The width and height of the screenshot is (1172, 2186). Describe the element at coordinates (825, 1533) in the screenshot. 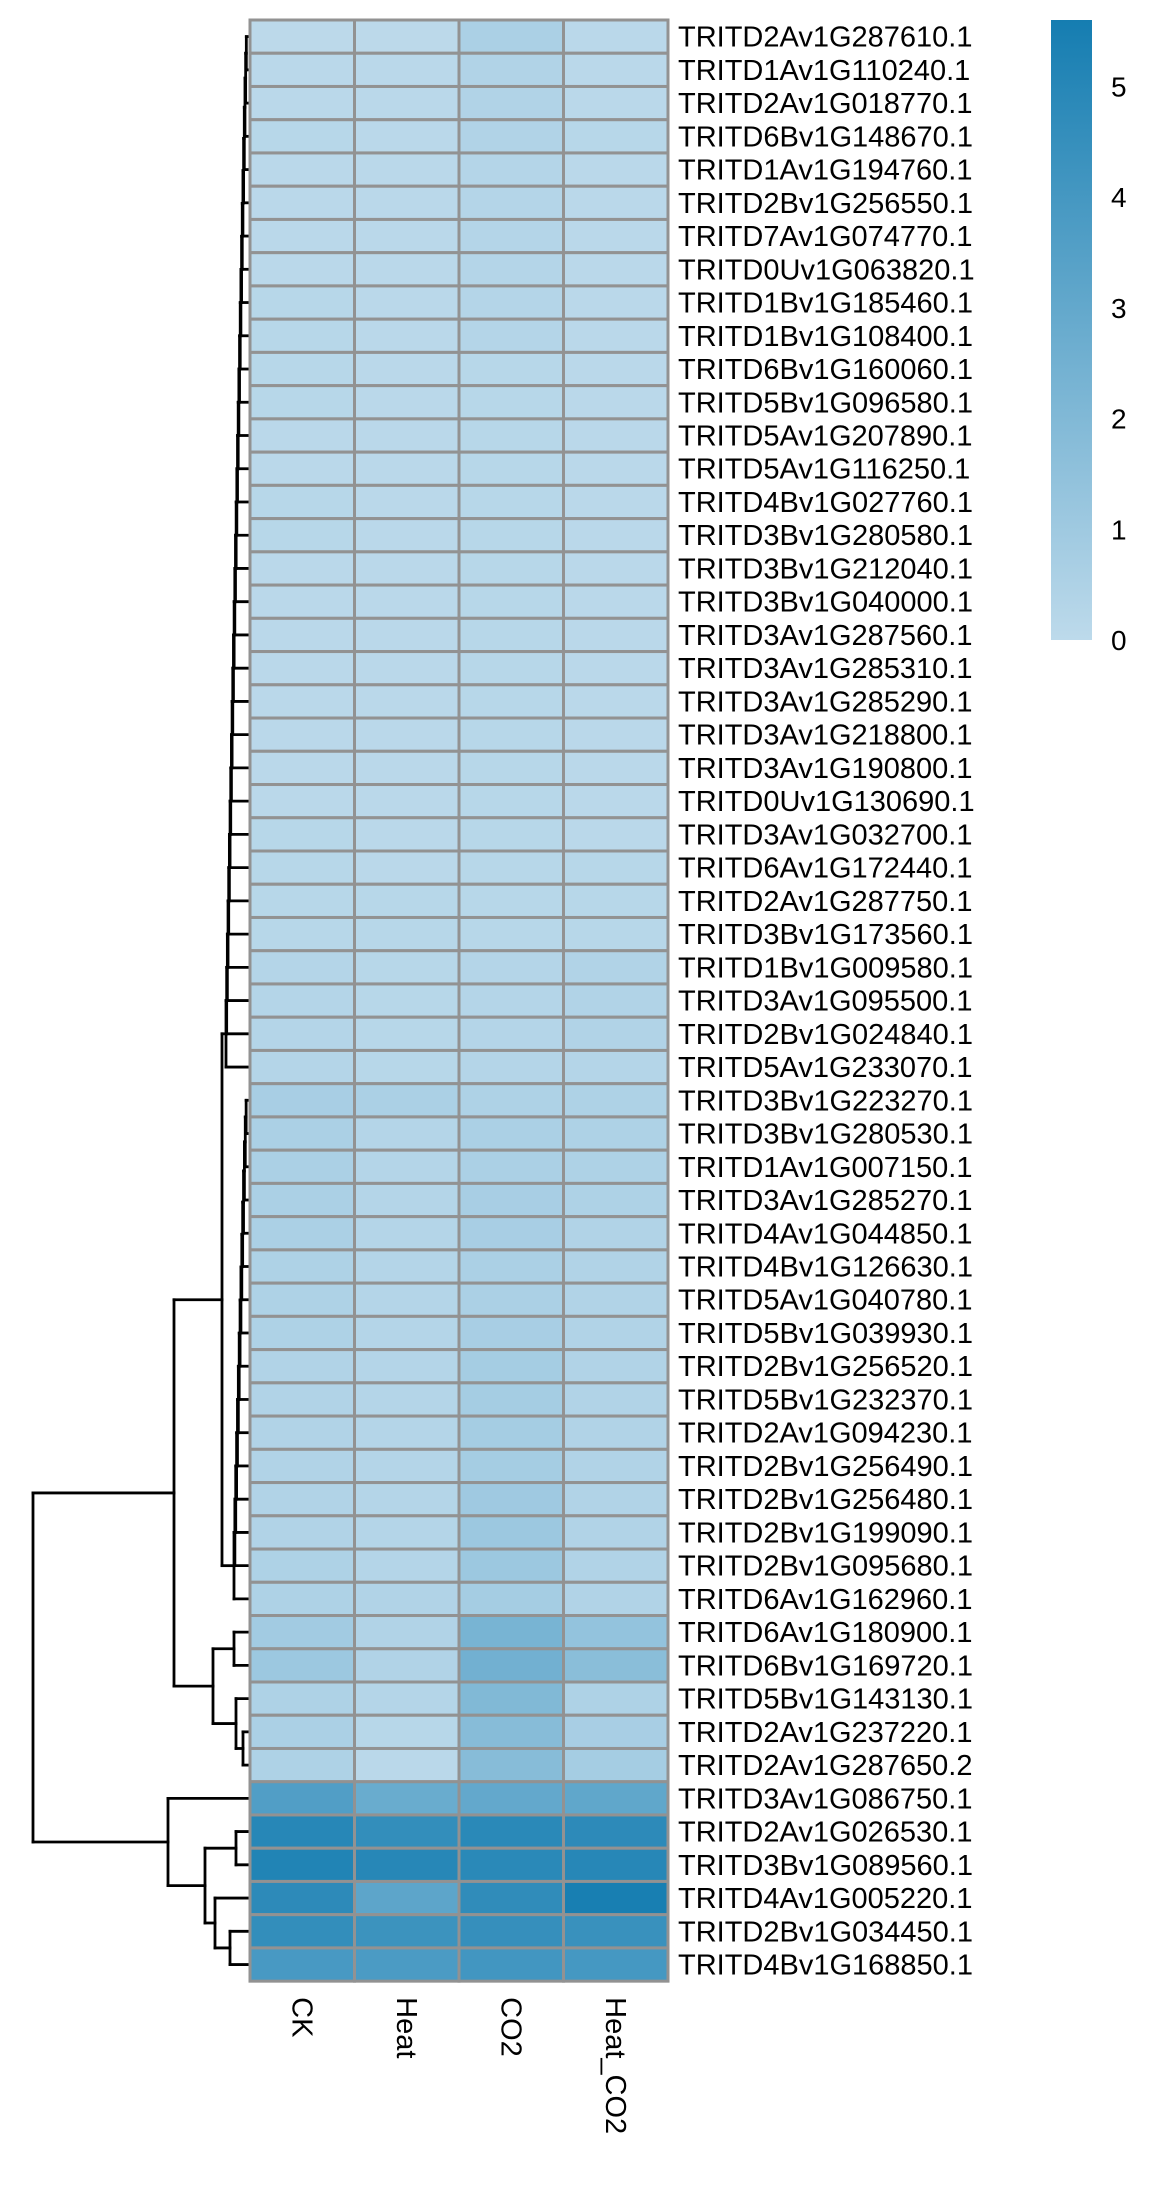

I see `row-label: TRITD2Bv1G199090.1` at that location.